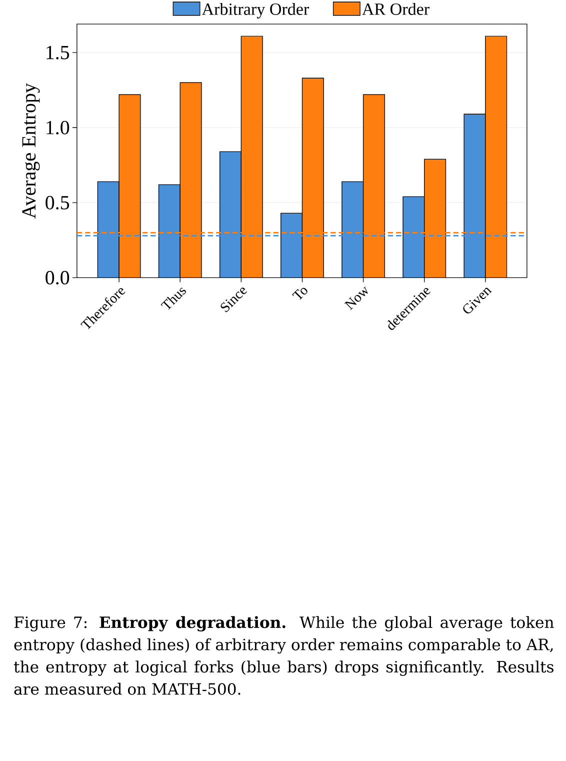 The width and height of the screenshot is (566, 761). What do you see at coordinates (173, 299) in the screenshot?
I see `x-tick-label: Thus` at bounding box center [173, 299].